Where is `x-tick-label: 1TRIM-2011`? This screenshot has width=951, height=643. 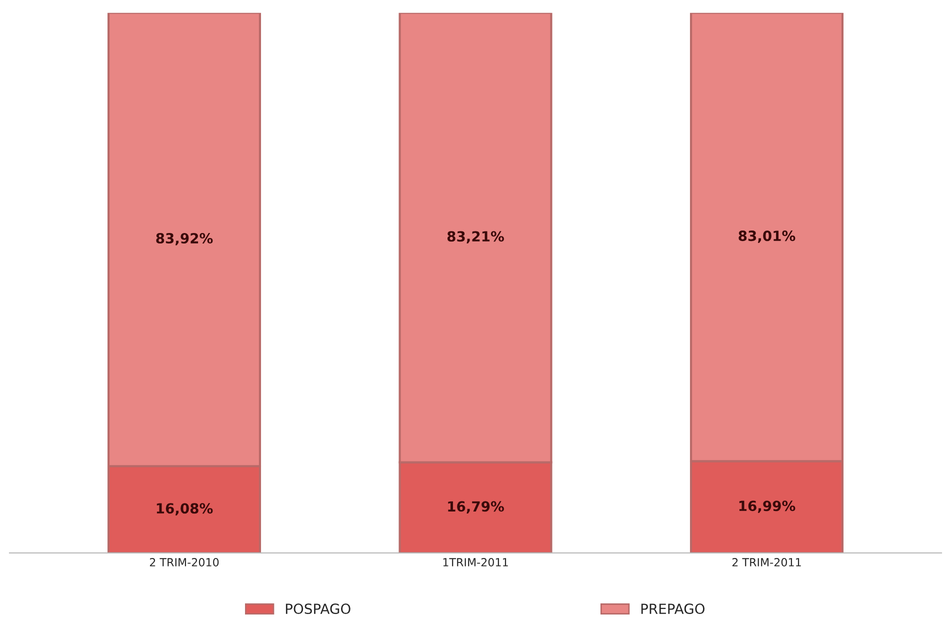 x-tick-label: 1TRIM-2011 is located at coordinates (475, 562).